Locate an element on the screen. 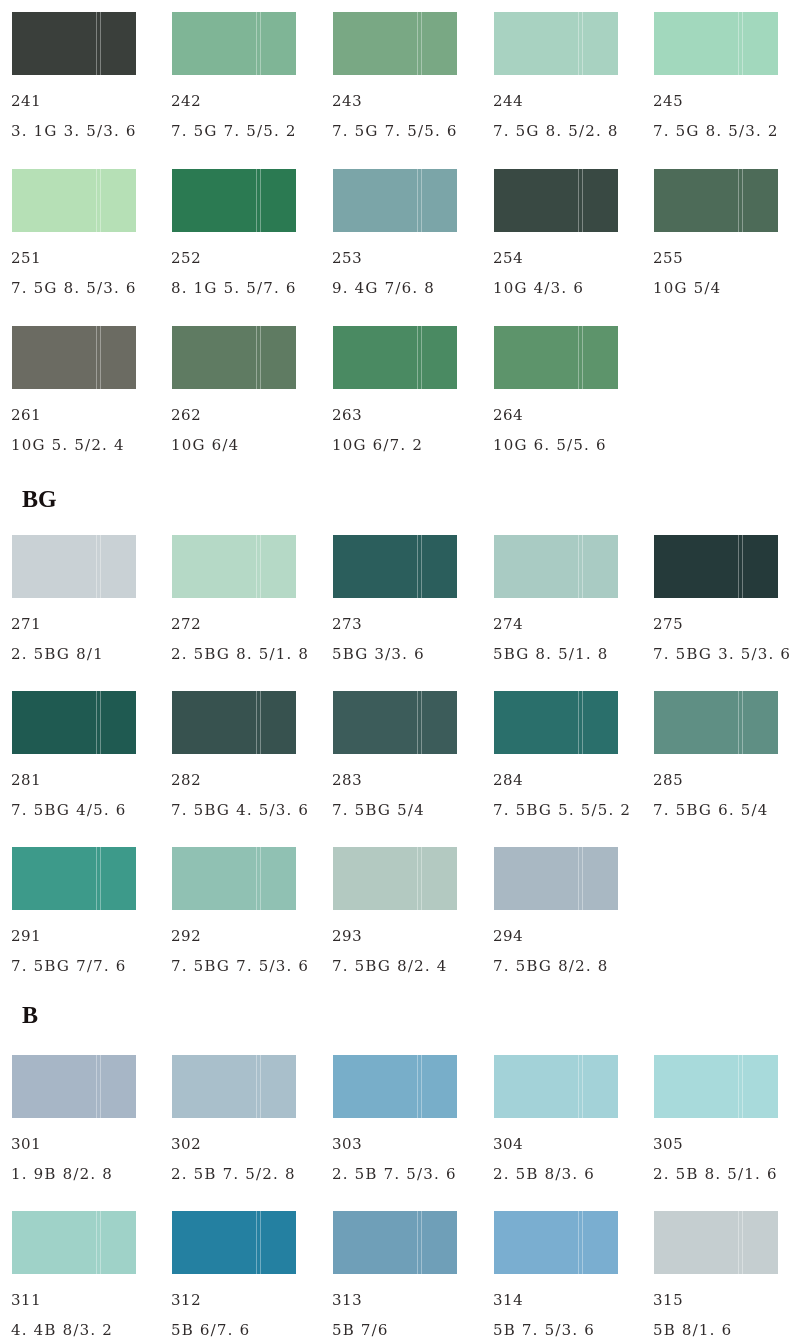 Image resolution: width=799 pixels, height=1344 pixels. swatch-munsell-code: 5B 7. 5/3. 6 is located at coordinates (544, 1330).